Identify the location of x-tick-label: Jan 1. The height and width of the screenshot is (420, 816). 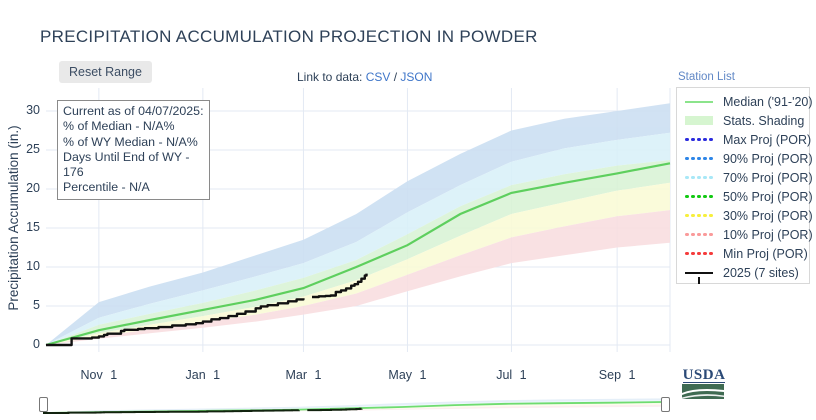
(203, 375).